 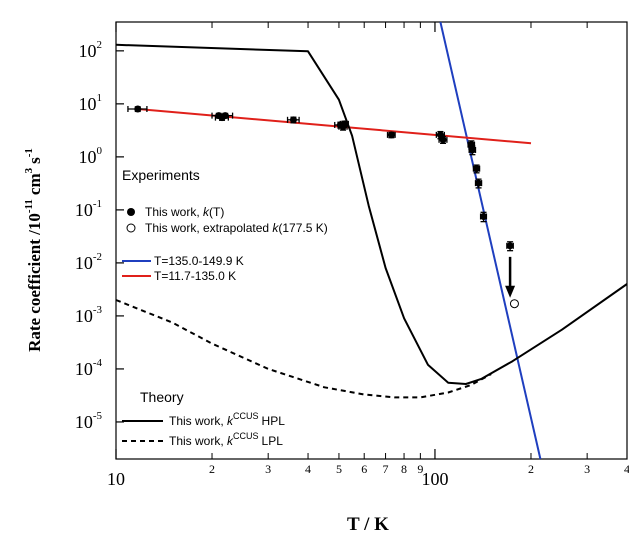 I want to click on legend-theory-heading: Theory, so click(x=162, y=397).